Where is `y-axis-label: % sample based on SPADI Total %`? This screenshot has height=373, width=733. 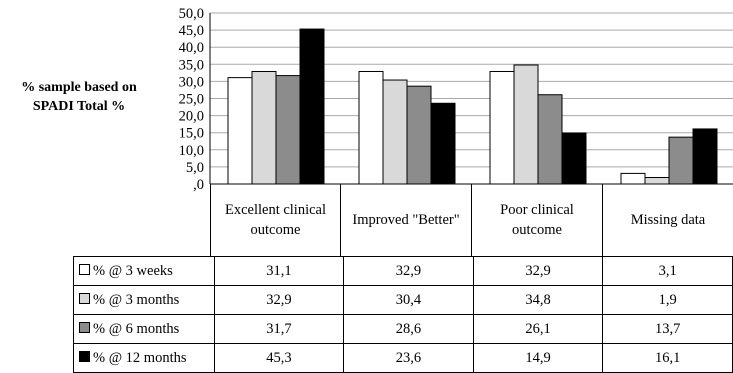
y-axis-label: % sample based on SPADI Total % is located at coordinates (79, 97).